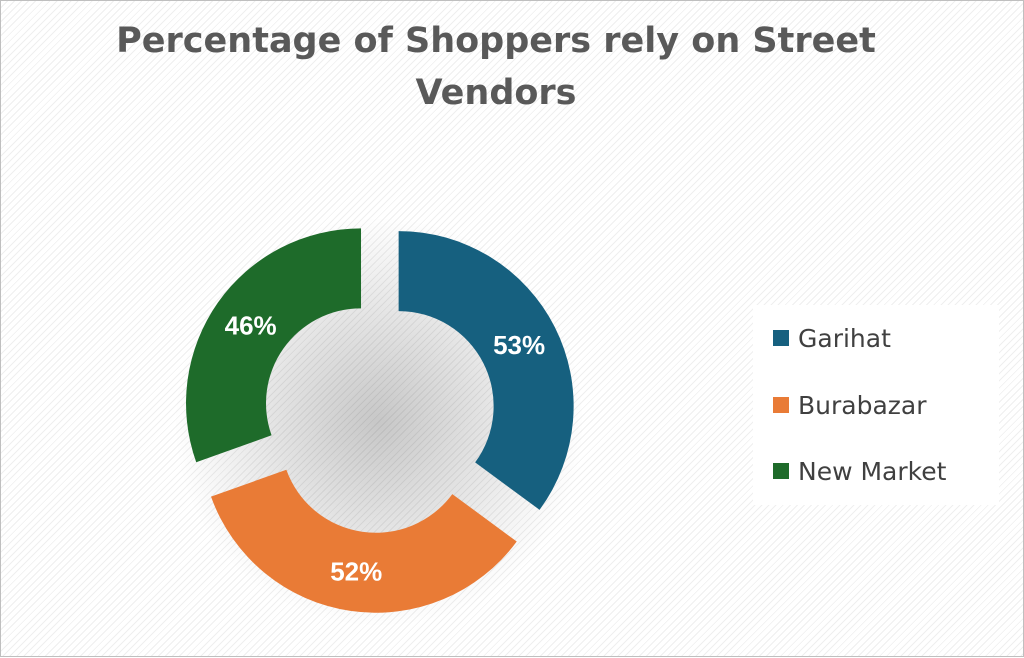 This screenshot has width=1024, height=658. Describe the element at coordinates (781, 405) in the screenshot. I see `legend-swatch-burabazar` at that location.